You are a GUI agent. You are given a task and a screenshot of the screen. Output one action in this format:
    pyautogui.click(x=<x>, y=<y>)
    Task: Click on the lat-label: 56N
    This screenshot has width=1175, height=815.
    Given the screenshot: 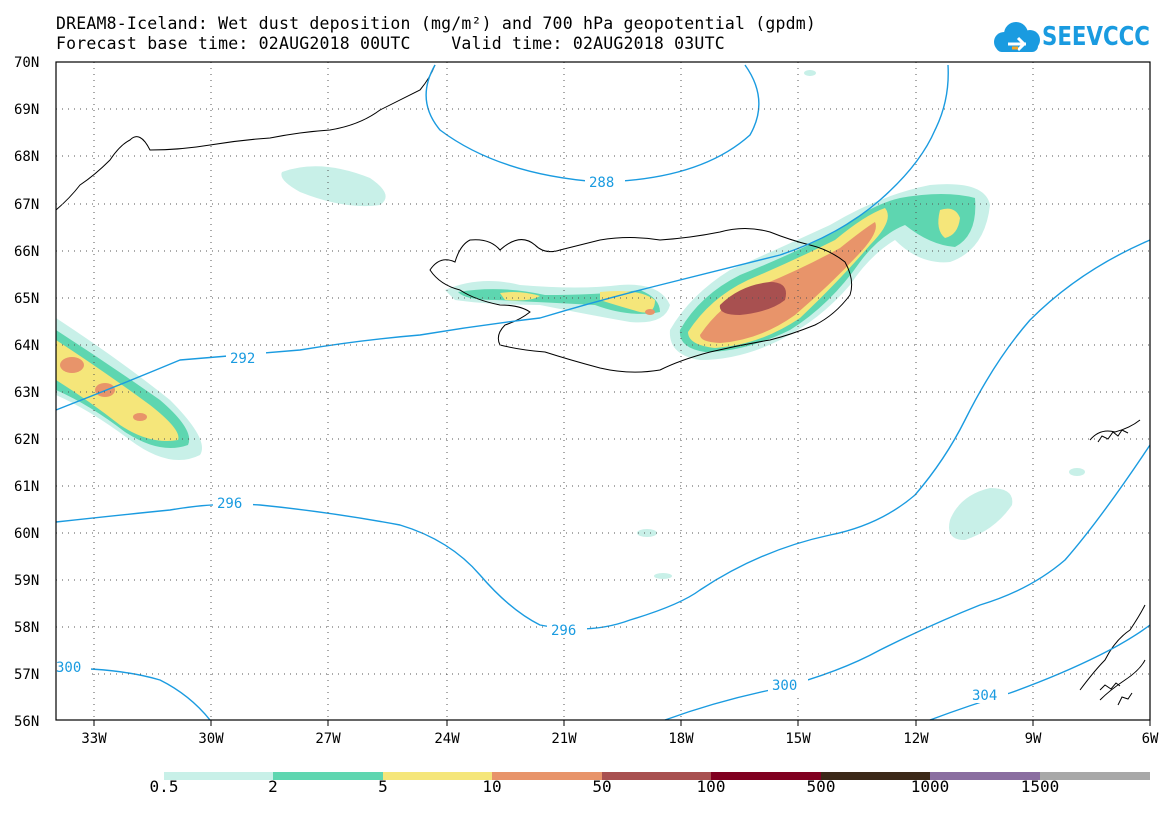 What is the action you would take?
    pyautogui.click(x=26, y=722)
    